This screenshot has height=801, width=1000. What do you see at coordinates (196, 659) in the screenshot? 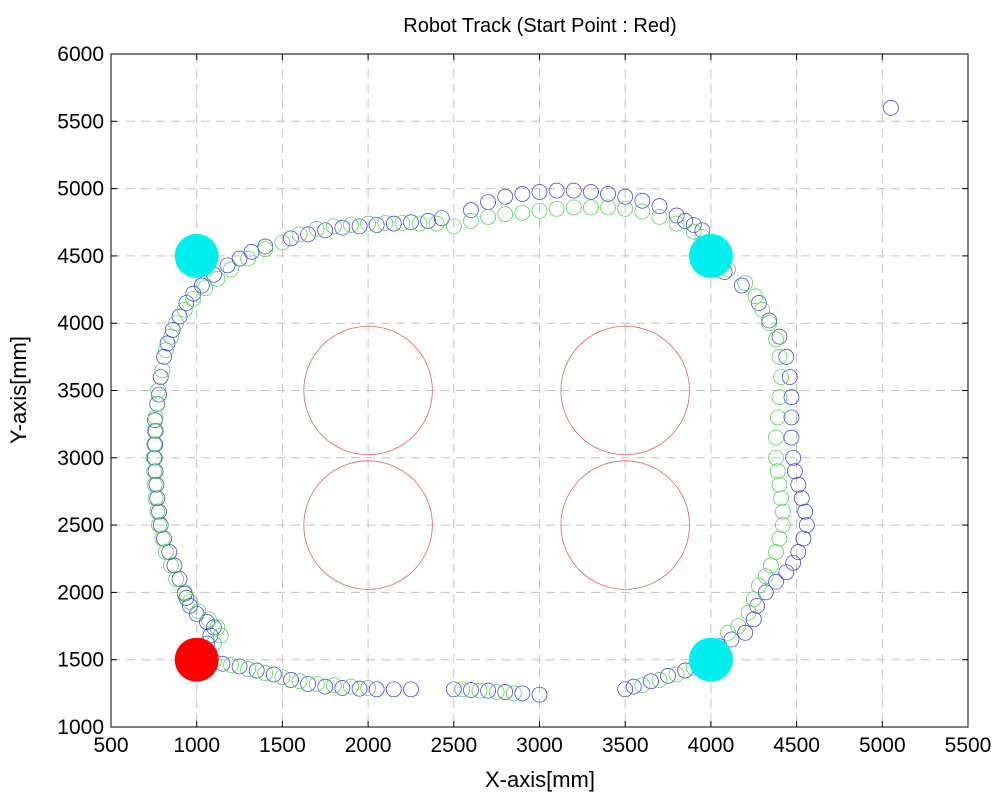
I see `start-point-marker` at bounding box center [196, 659].